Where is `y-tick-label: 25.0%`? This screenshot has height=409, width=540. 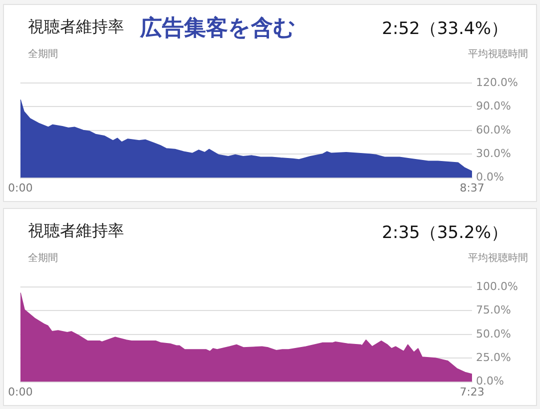 y-tick-label: 25.0% is located at coordinates (494, 357).